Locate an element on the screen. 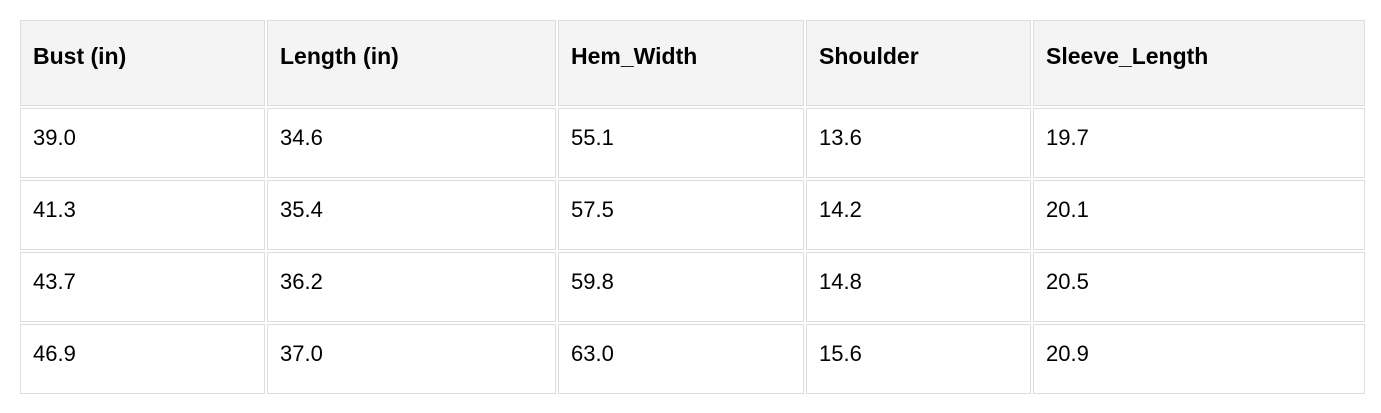  cell: 35.4 is located at coordinates (411, 215).